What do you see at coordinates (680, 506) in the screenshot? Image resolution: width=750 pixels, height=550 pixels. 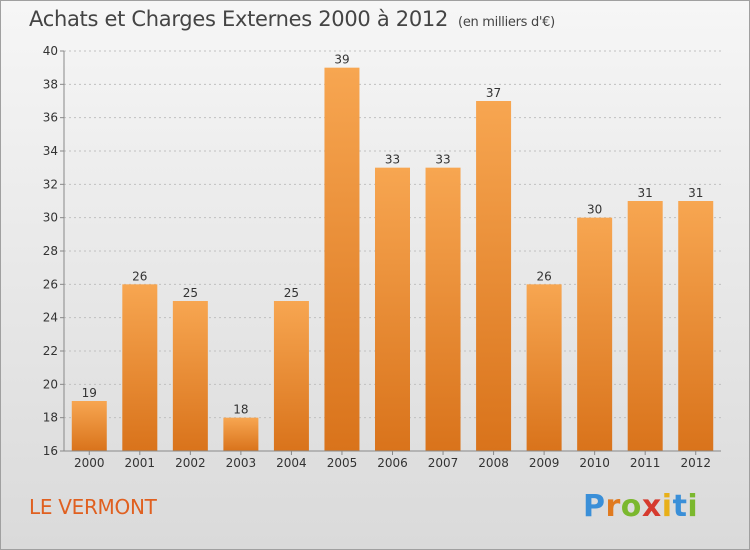 I see `logo-letter: t` at bounding box center [680, 506].